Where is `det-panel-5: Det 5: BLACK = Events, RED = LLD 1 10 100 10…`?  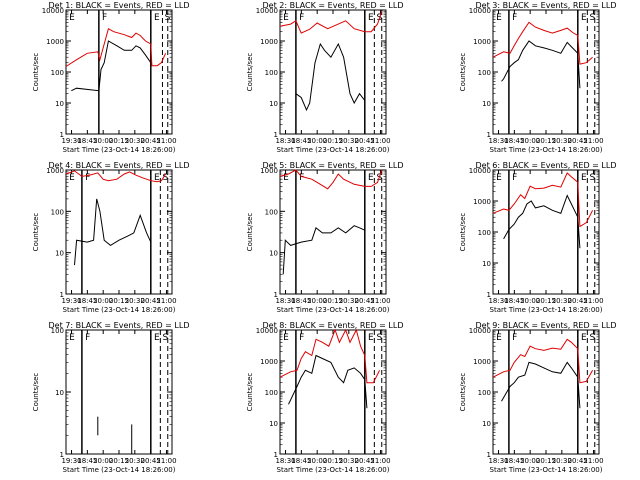
det-panel-5: Det 5: BLACK = Events, RED = LLD 1 10 100 10… is located at coordinates (324, 237).